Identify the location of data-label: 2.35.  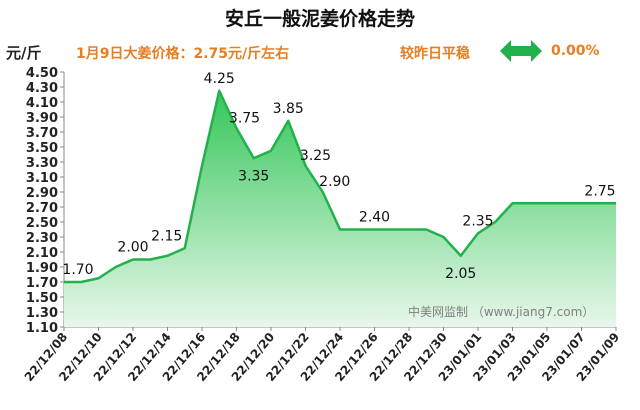
(477, 221).